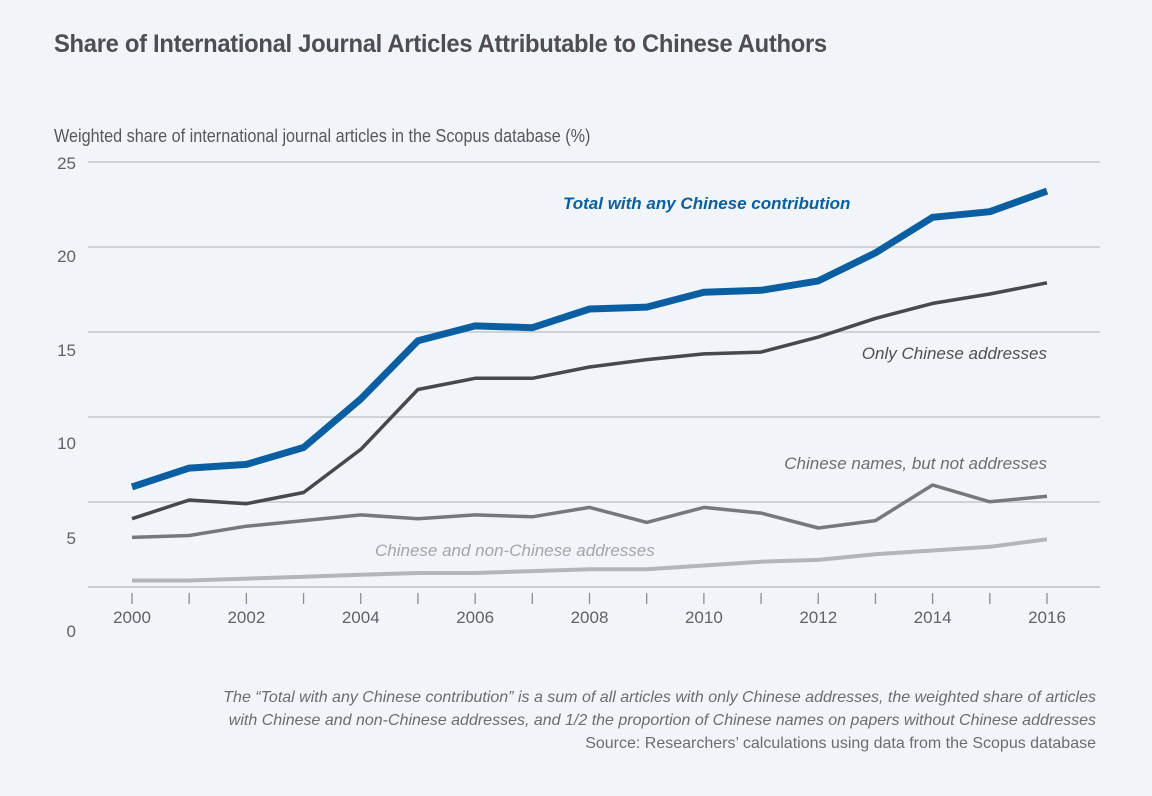  What do you see at coordinates (590, 617) in the screenshot?
I see `x-tick-label: 2008` at bounding box center [590, 617].